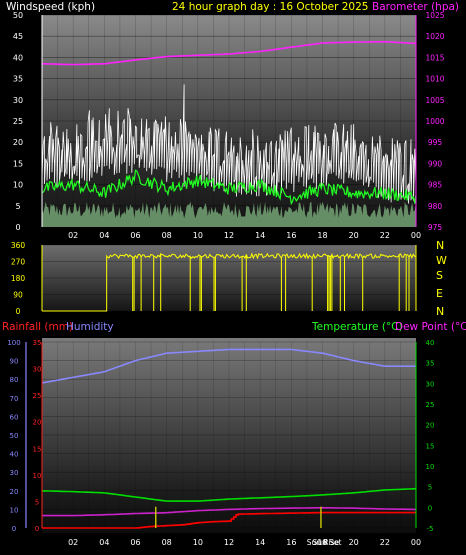  What do you see at coordinates (291, 542) in the screenshot?
I see `climate-x-tick-label: 16` at bounding box center [291, 542].